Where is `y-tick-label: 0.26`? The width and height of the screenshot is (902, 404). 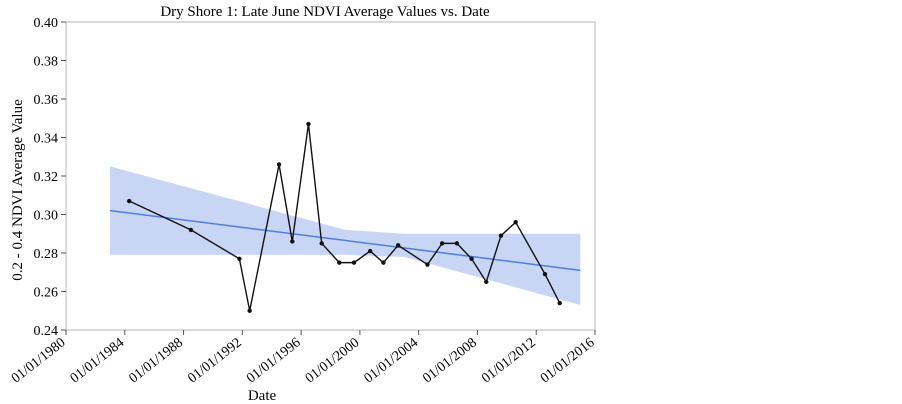 y-tick-label: 0.26 is located at coordinates (46, 293).